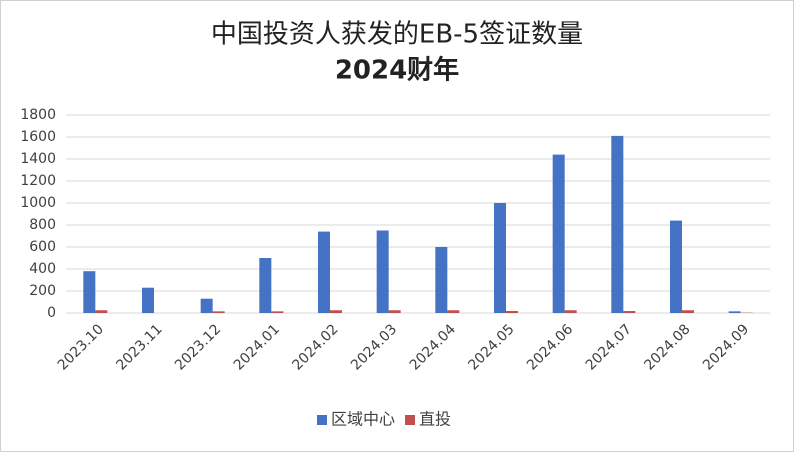  I want to click on y-tick-label: 600, so click(42, 247).